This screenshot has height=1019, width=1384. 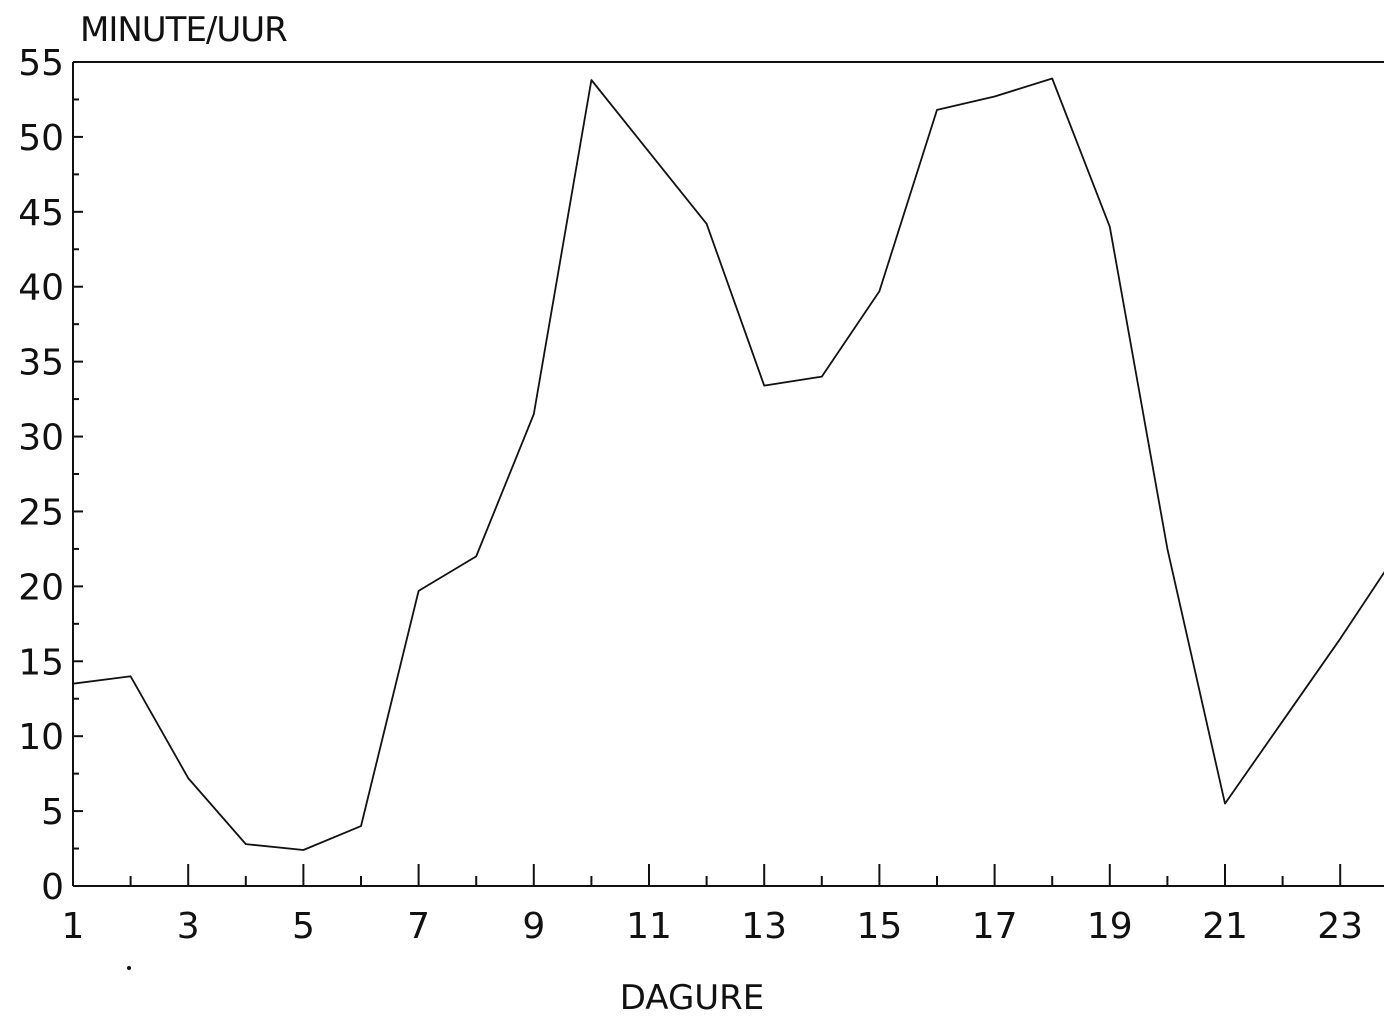 I want to click on x-tick-label: 17, so click(x=995, y=926).